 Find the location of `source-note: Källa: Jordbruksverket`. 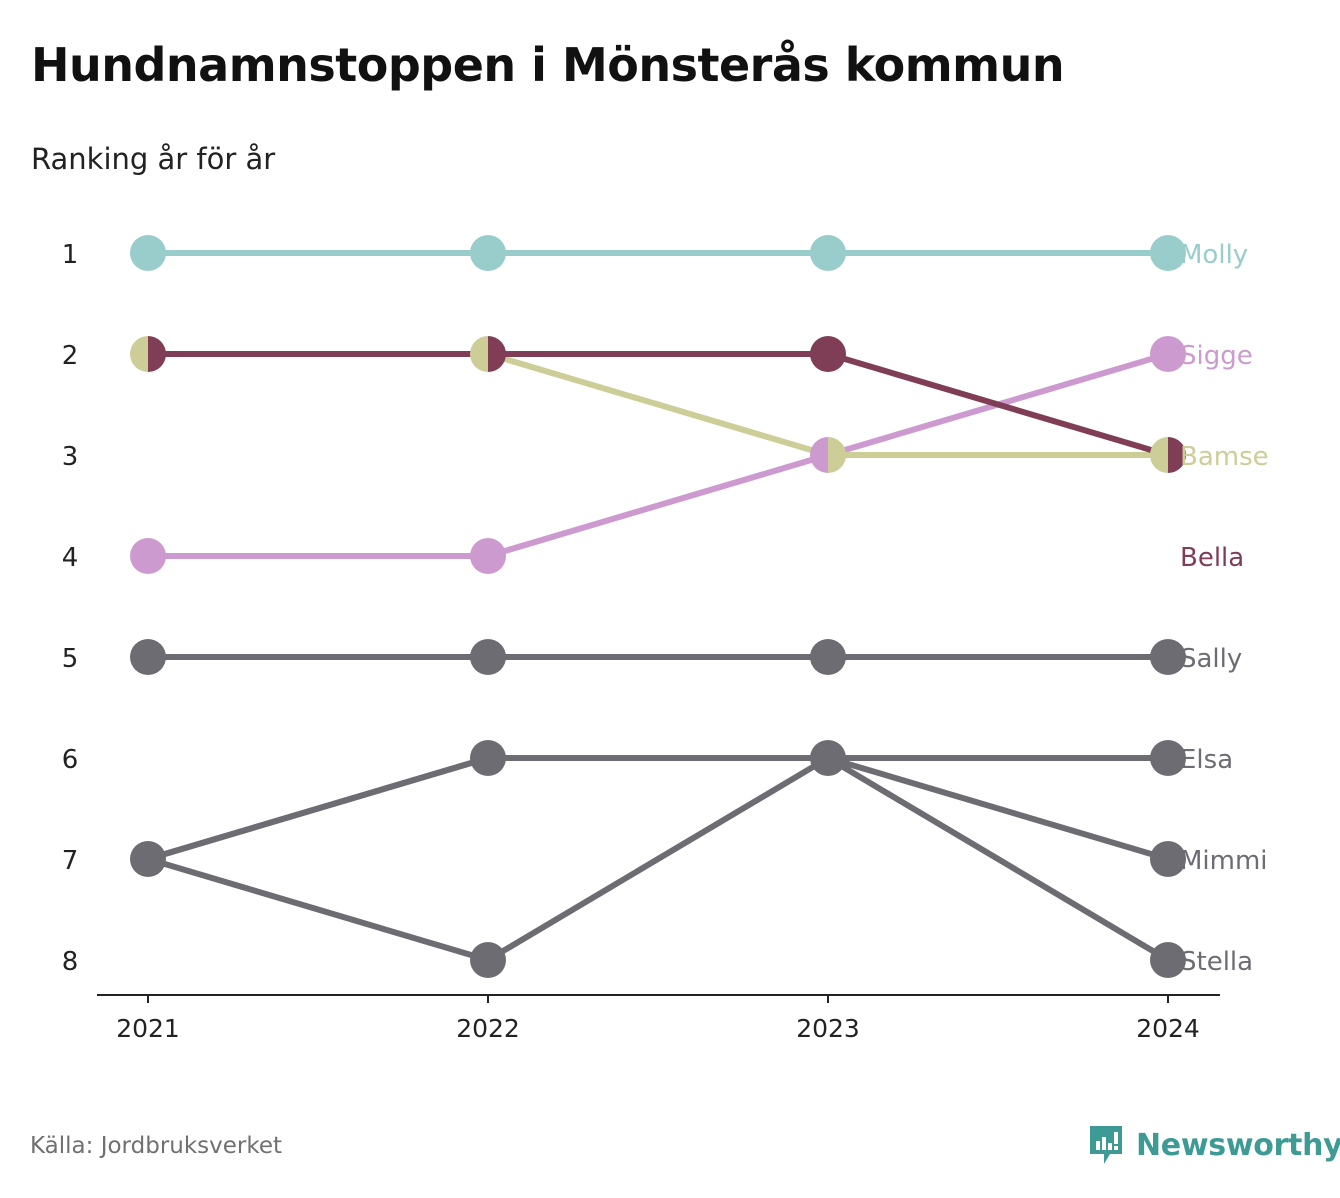

source-note: Källa: Jordbruksverket is located at coordinates (156, 1146).